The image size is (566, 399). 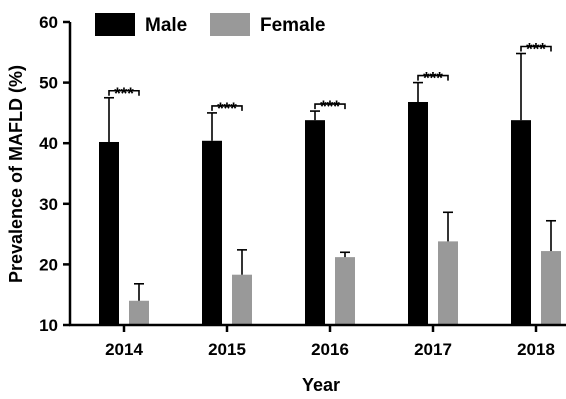 I want to click on legend-swatch-female, so click(x=230, y=24).